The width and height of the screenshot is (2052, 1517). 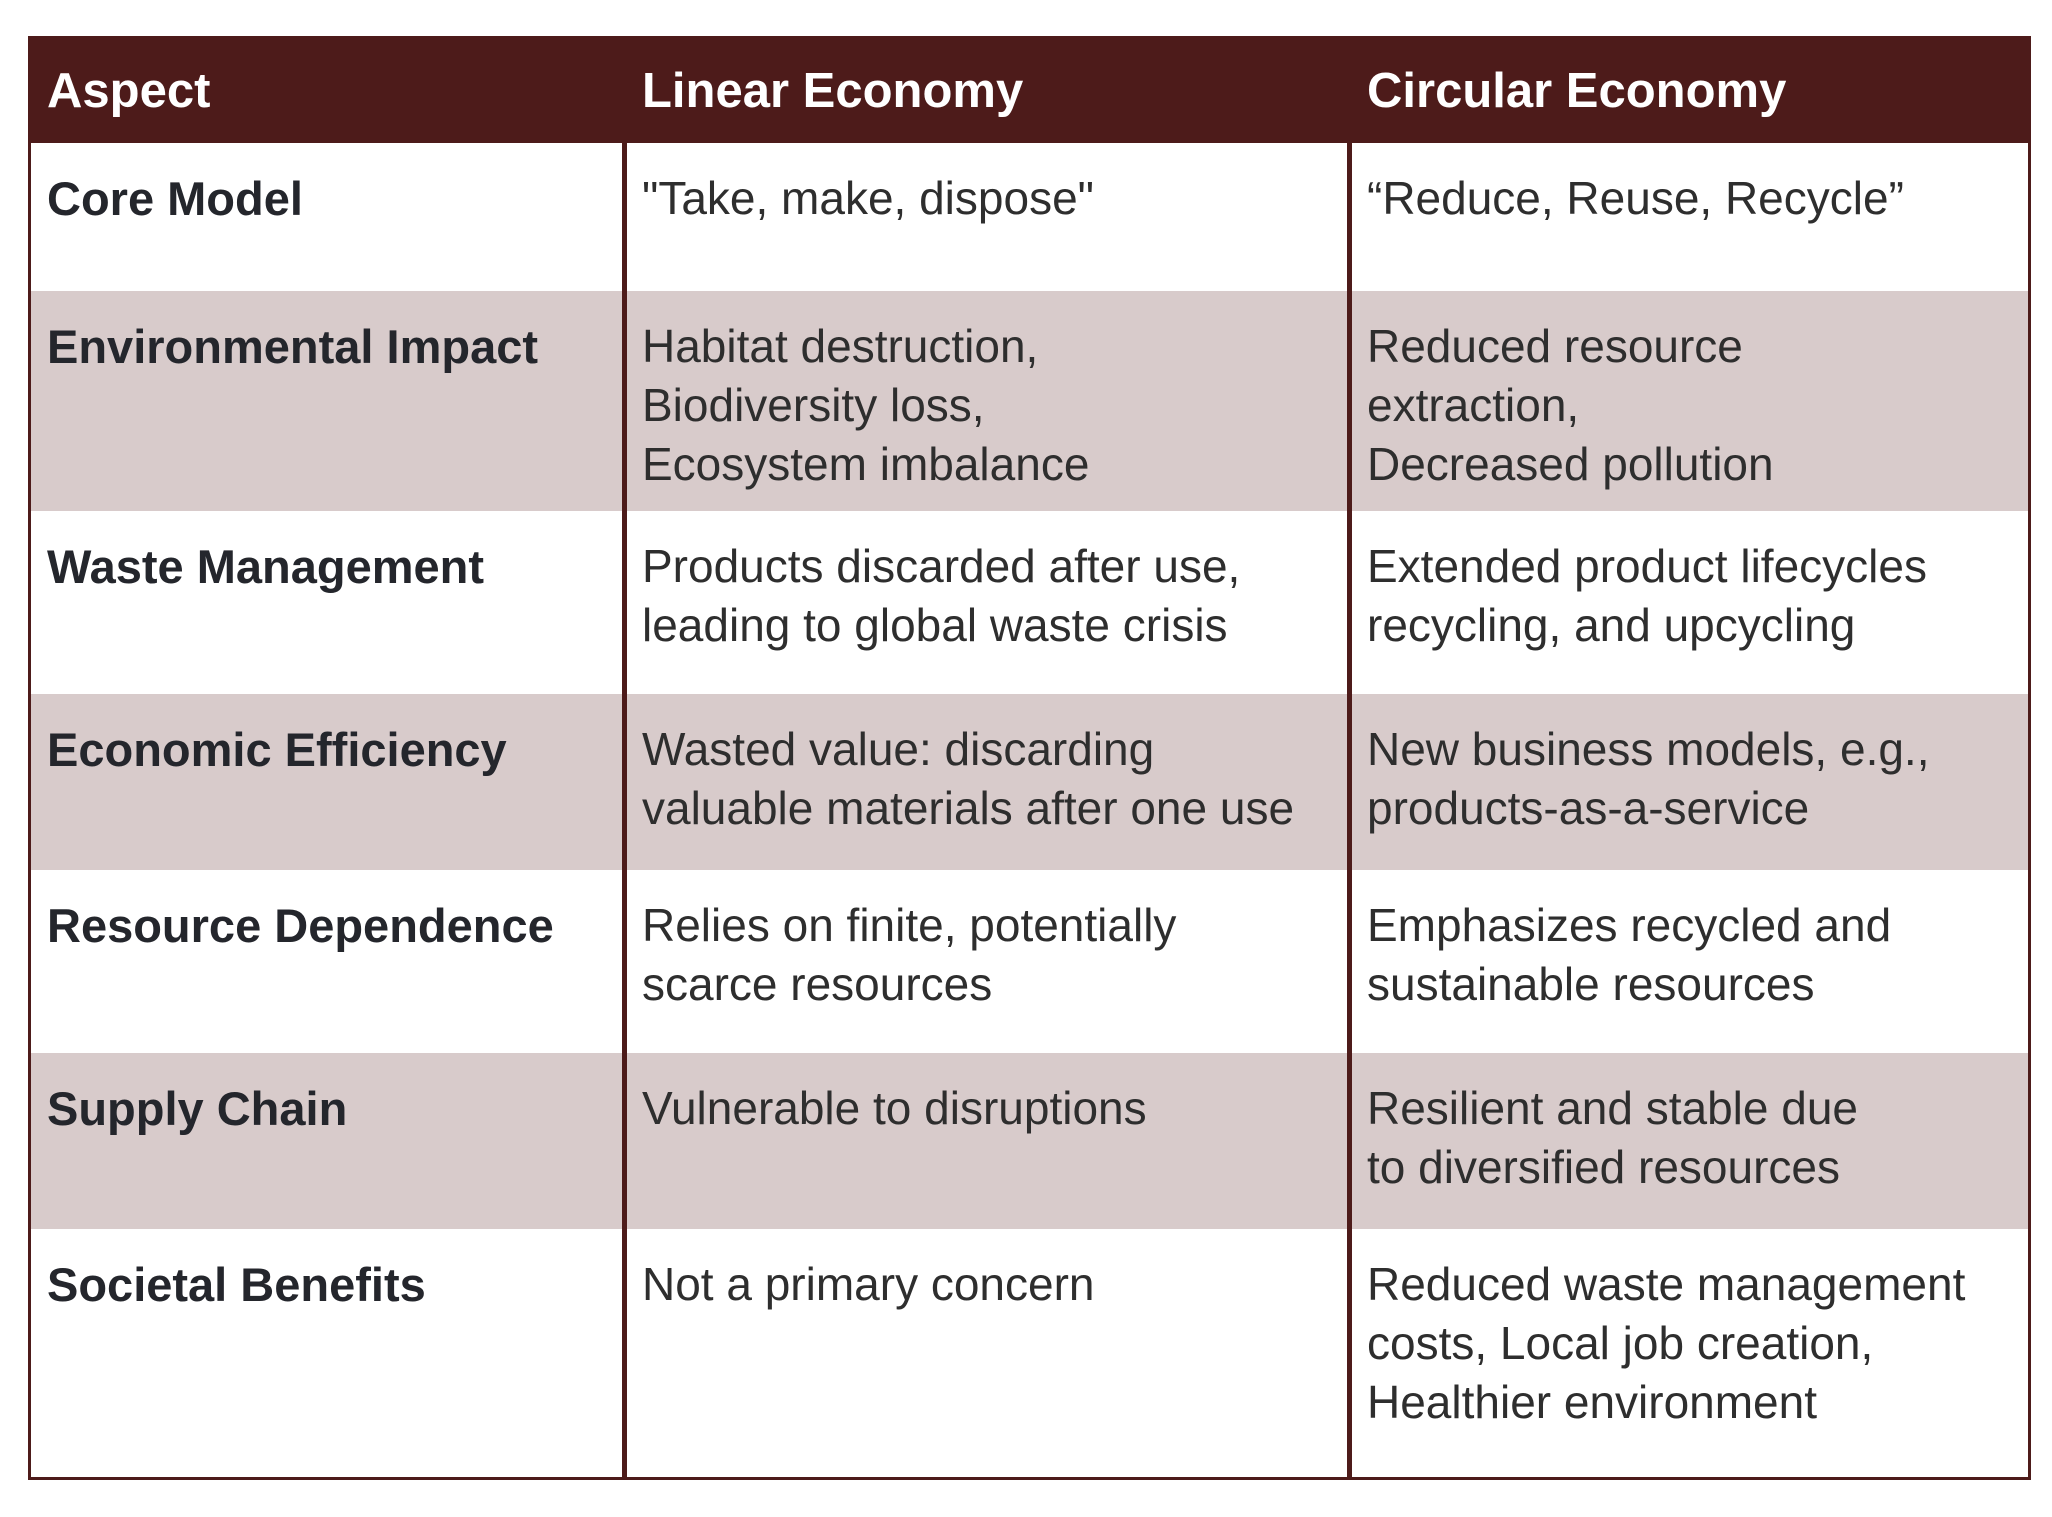 What do you see at coordinates (1647, 566) in the screenshot?
I see `circular-line: Extended product lifecycles` at bounding box center [1647, 566].